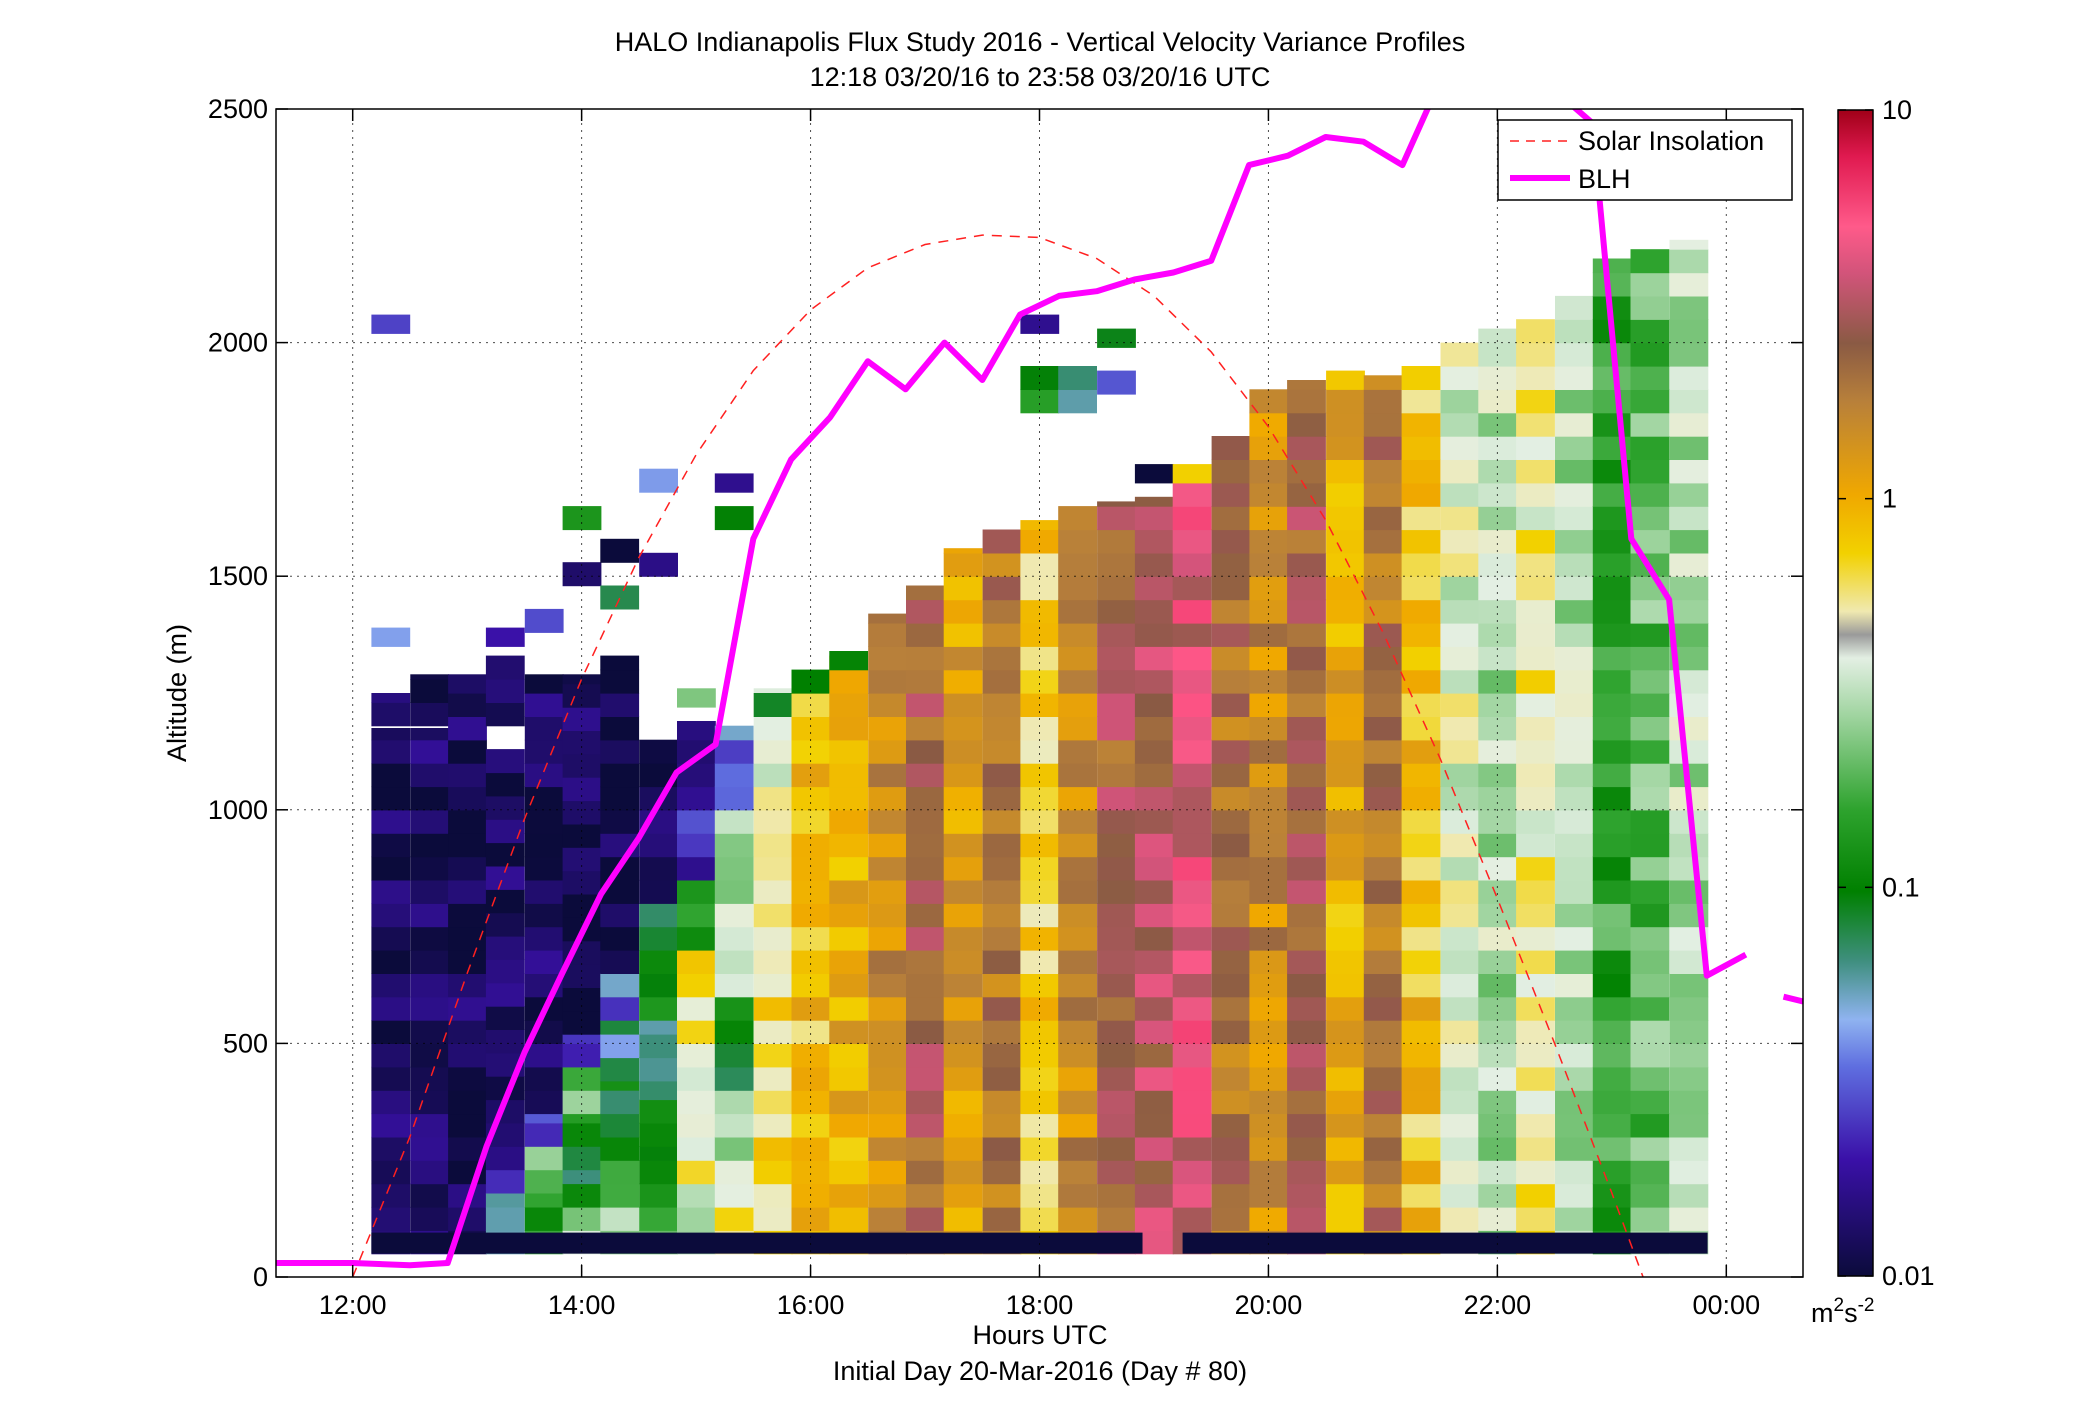 This screenshot has width=2098, height=1425. I want to click on legend-box, so click(1645, 160).